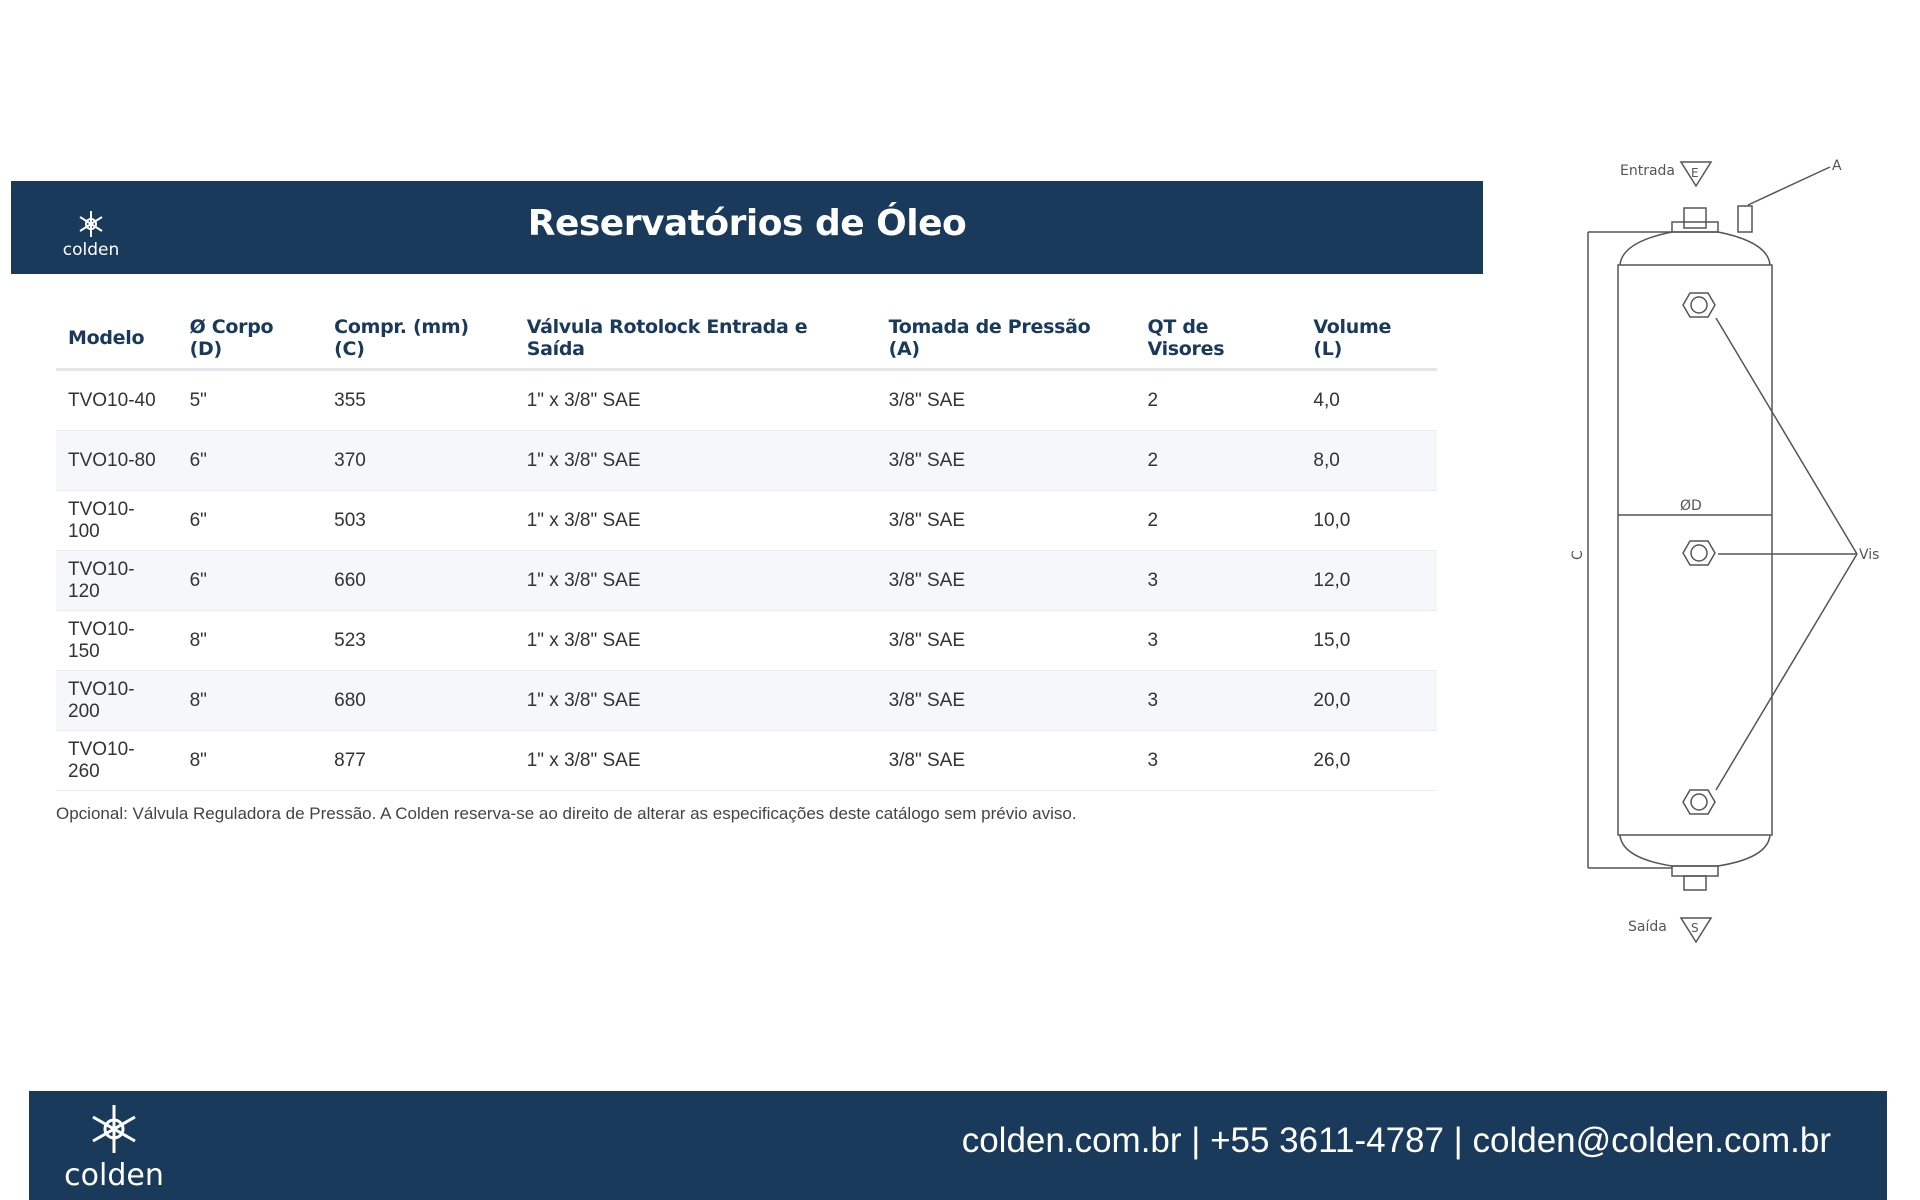 The height and width of the screenshot is (1200, 1920). Describe the element at coordinates (1369, 339) in the screenshot. I see `column-header: Volume (L)` at that location.